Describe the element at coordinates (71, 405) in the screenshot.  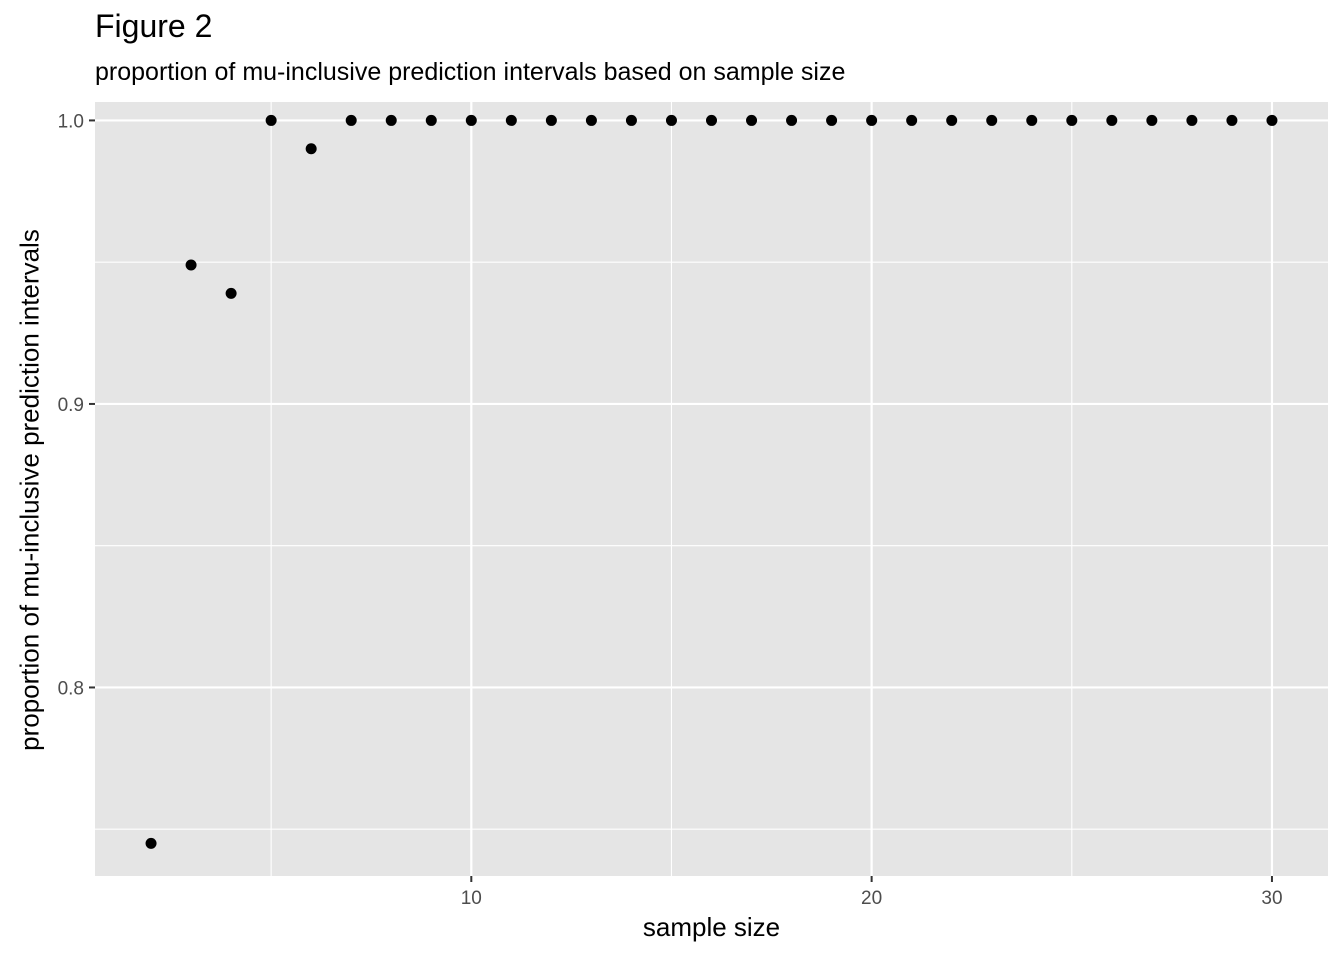
I see `y-tick-label: 0.9` at that location.